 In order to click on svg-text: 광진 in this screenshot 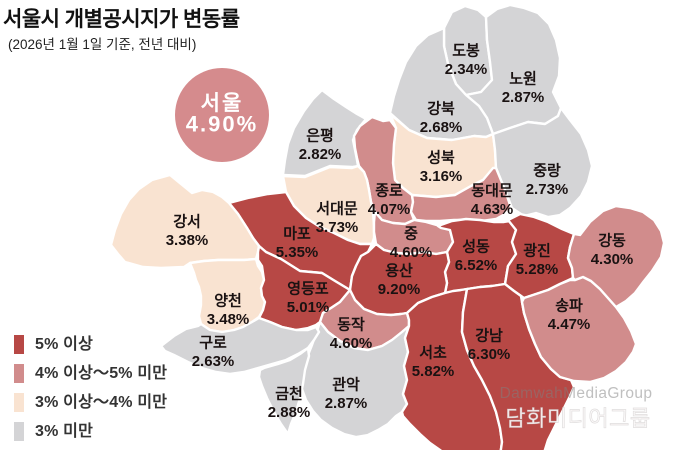, I will do `click(537, 251)`.